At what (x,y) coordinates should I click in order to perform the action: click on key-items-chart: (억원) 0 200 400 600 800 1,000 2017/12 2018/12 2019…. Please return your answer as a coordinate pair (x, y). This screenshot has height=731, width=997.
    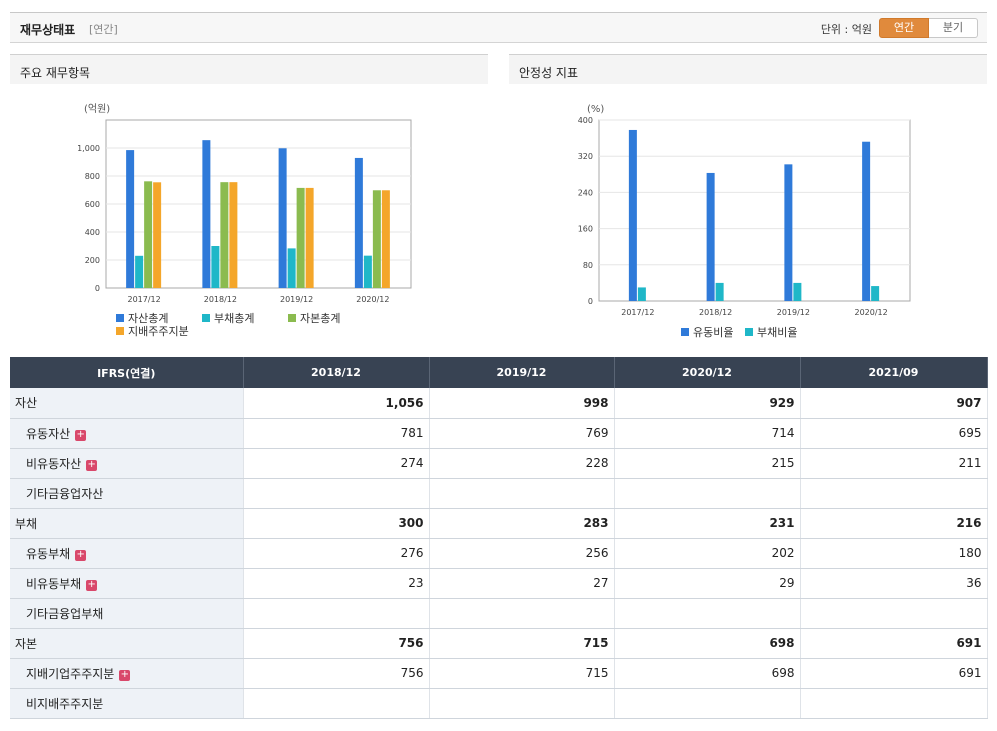
    Looking at the image, I should click on (244, 220).